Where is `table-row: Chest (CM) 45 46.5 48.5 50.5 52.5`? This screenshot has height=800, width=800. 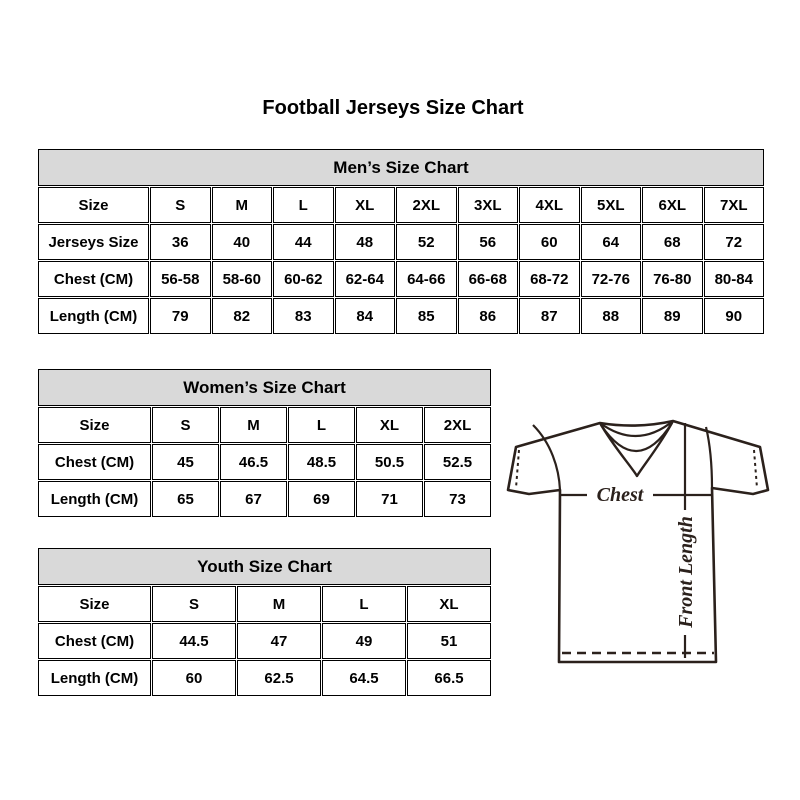 table-row: Chest (CM) 45 46.5 48.5 50.5 52.5 is located at coordinates (264, 462).